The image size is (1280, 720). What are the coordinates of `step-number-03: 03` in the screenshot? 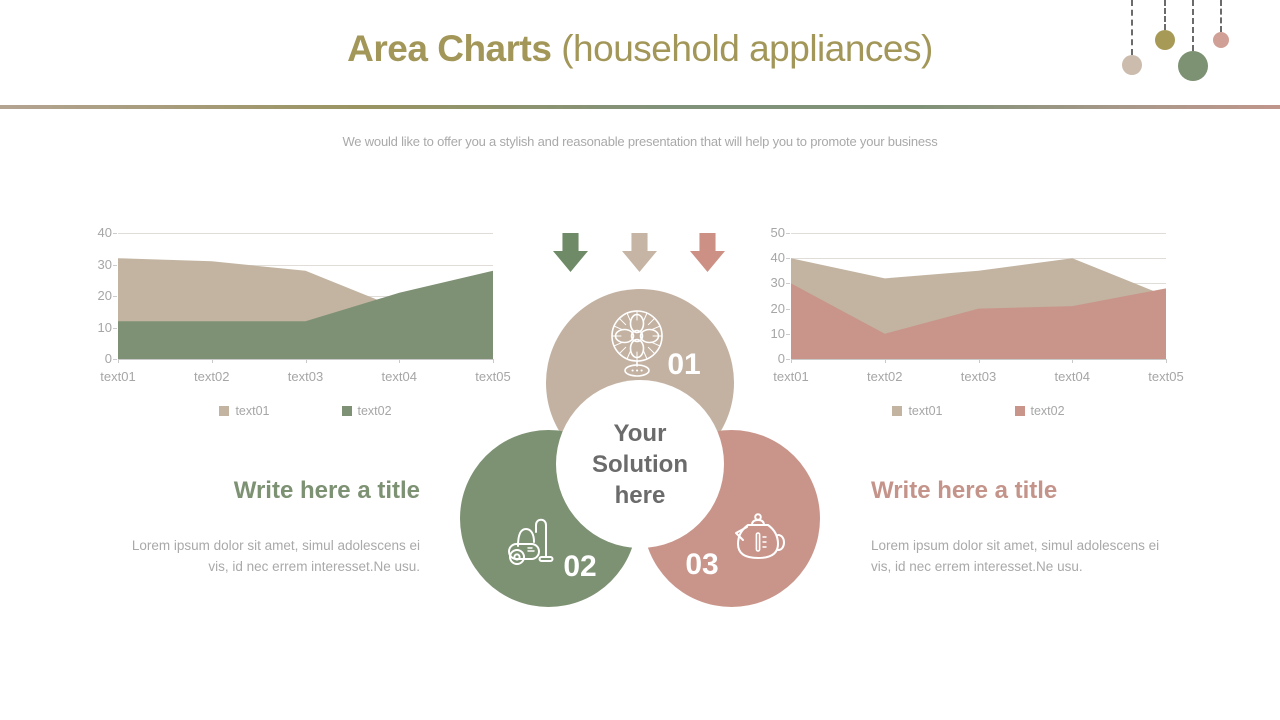 It's located at (702, 564).